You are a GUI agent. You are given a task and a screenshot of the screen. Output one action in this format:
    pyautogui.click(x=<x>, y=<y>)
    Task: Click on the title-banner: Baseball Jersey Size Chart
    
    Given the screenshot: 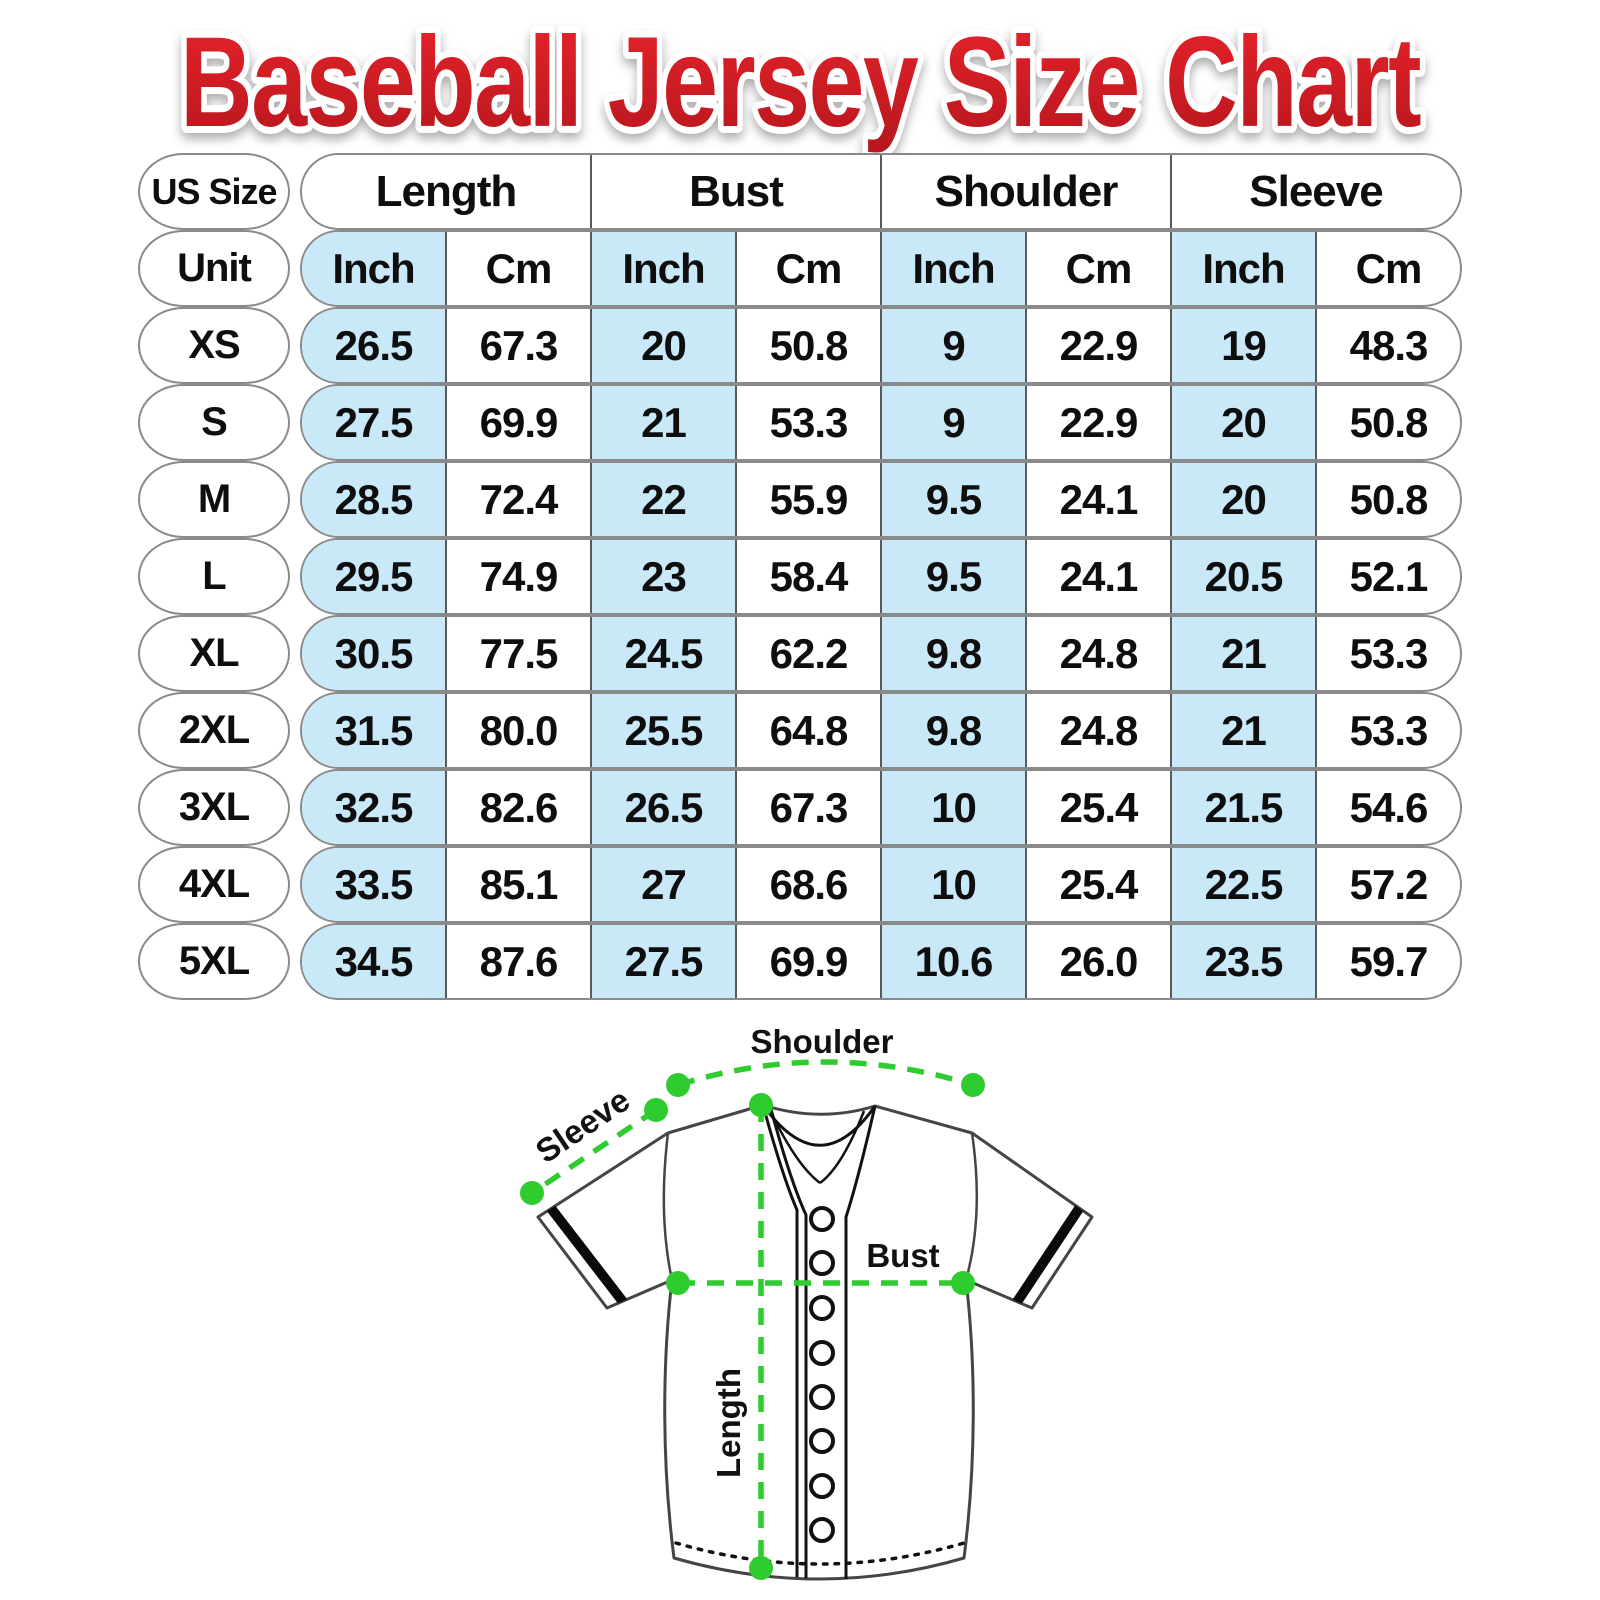 What is the action you would take?
    pyautogui.click(x=801, y=83)
    